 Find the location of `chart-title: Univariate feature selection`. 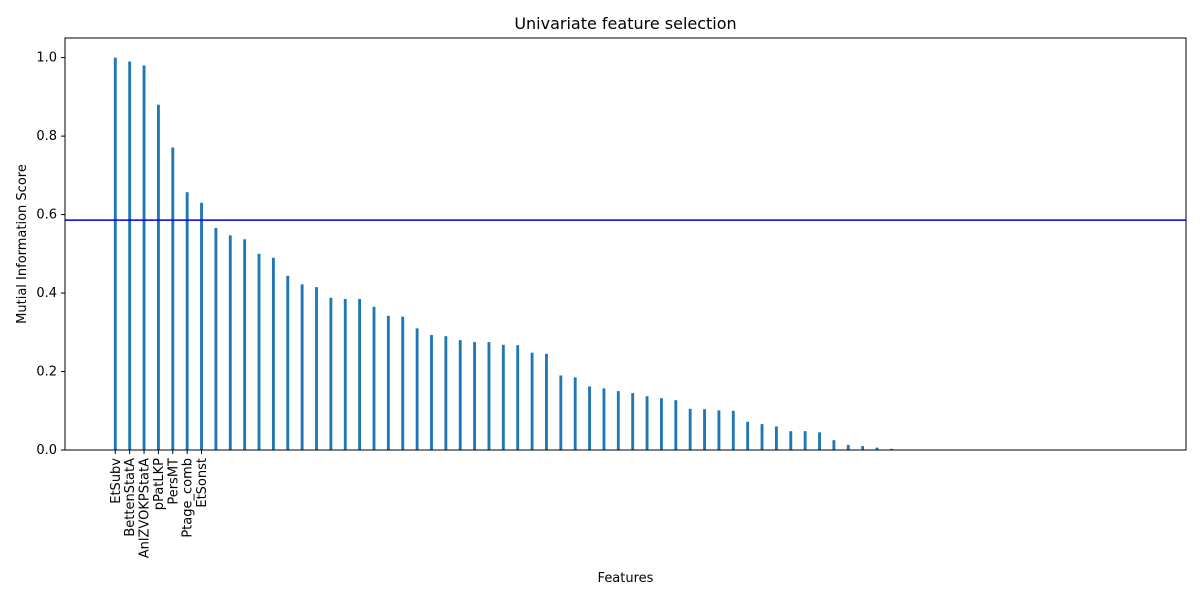

chart-title: Univariate feature selection is located at coordinates (625, 23).